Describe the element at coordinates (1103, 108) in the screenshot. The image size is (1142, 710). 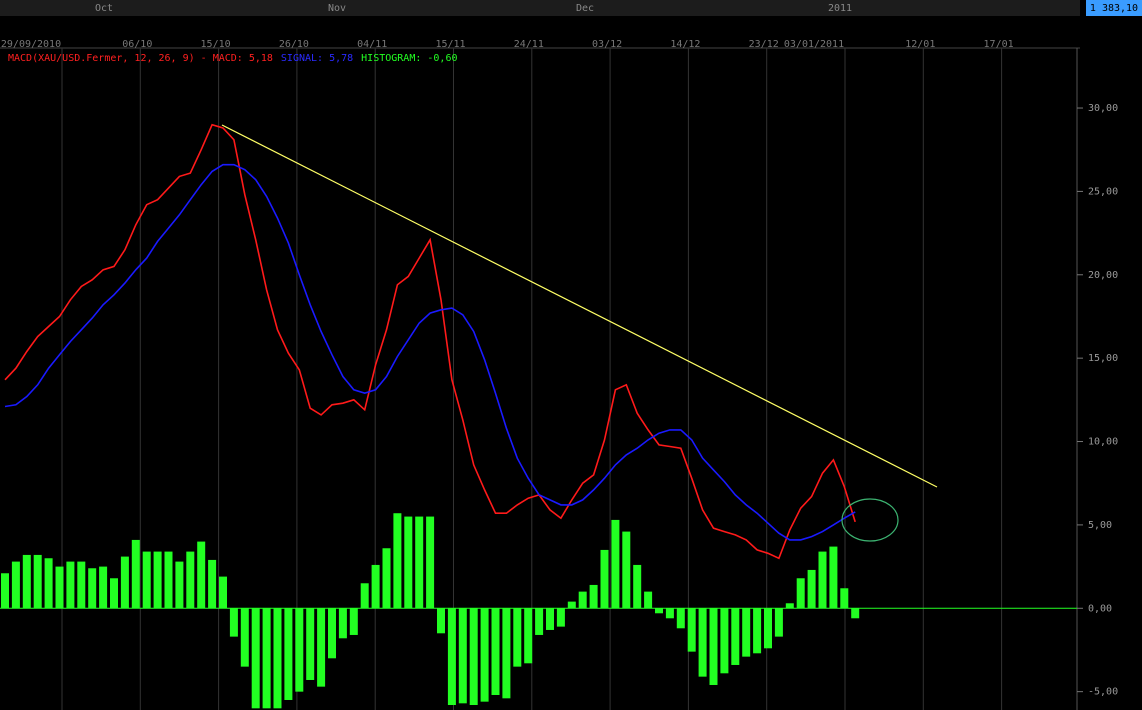
I see `y-tick-label: 30,00` at that location.